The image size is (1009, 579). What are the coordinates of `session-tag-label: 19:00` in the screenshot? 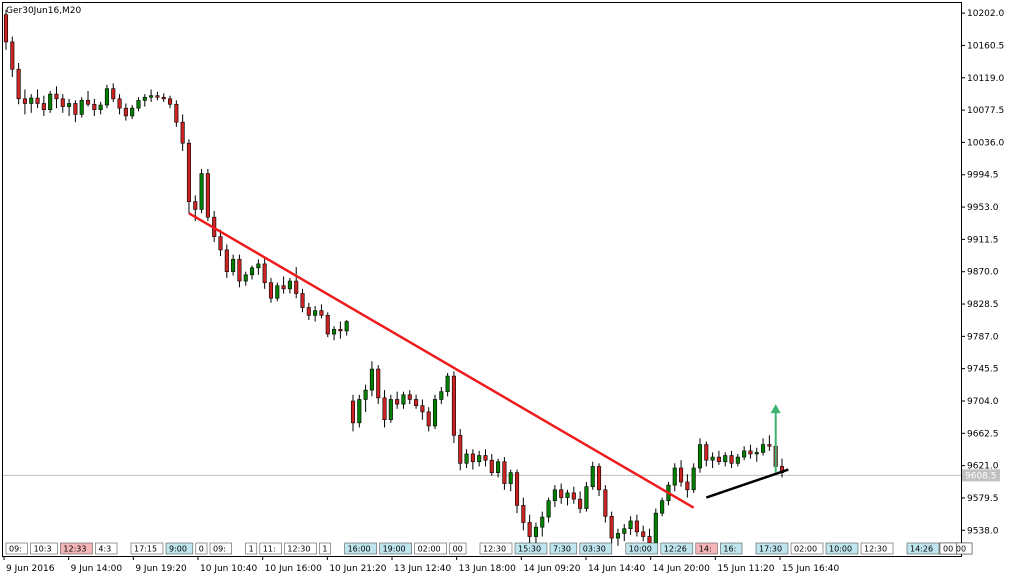 It's located at (394, 549).